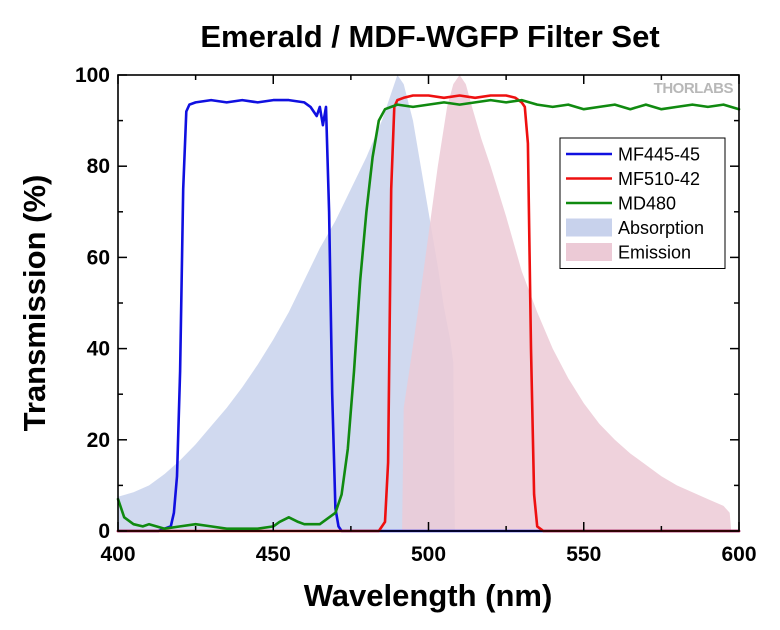 The height and width of the screenshot is (630, 780). What do you see at coordinates (694, 88) in the screenshot?
I see `watermark-logo: THORLABS` at bounding box center [694, 88].